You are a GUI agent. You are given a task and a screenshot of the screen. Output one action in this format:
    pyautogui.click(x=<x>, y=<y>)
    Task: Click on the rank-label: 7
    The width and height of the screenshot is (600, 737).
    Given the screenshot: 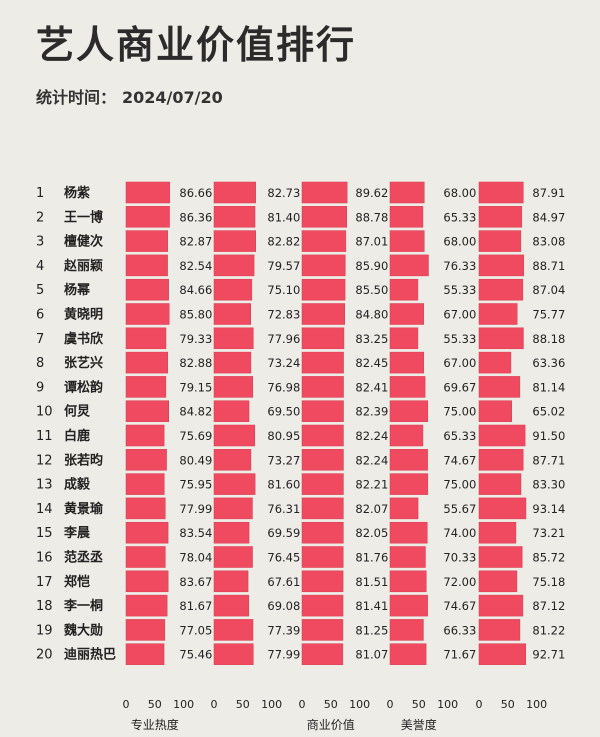 What is the action you would take?
    pyautogui.click(x=40, y=339)
    